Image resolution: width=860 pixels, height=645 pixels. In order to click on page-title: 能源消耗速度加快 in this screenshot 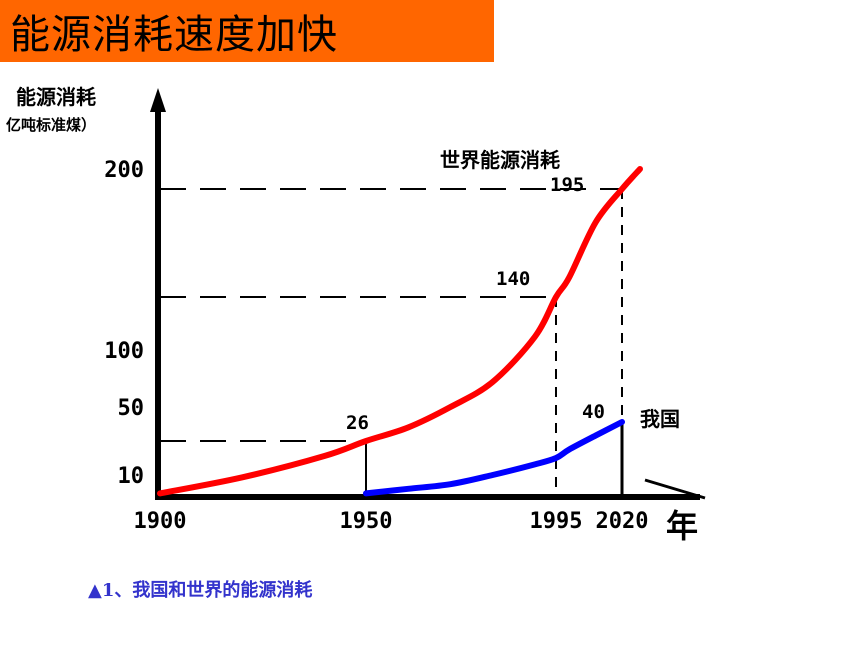, I will do `click(174, 35)`.